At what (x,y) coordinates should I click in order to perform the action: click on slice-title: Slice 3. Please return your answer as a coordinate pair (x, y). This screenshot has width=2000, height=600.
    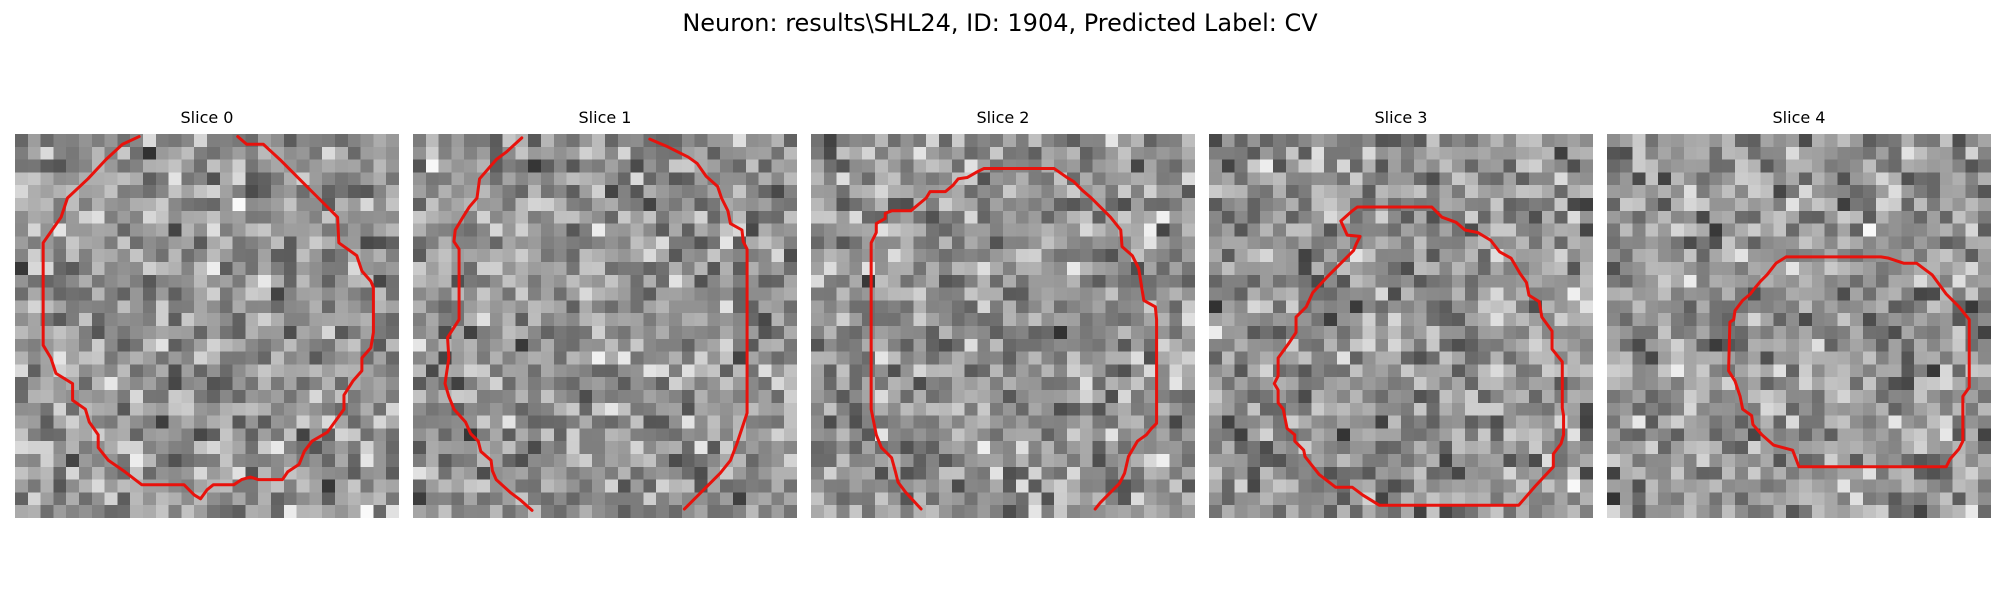
    Looking at the image, I should click on (1401, 117).